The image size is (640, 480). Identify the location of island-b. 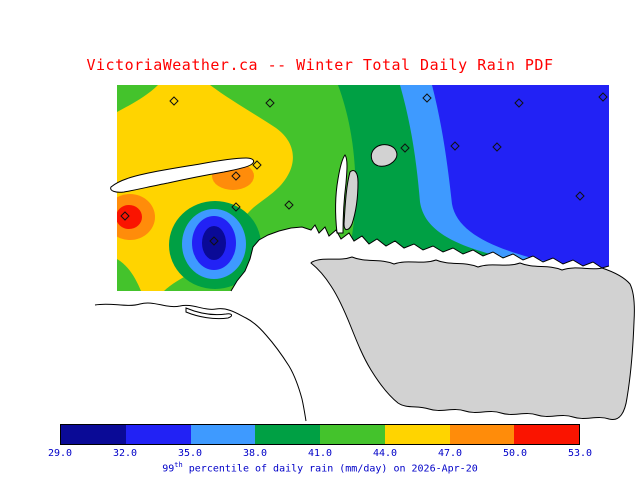
(351, 200).